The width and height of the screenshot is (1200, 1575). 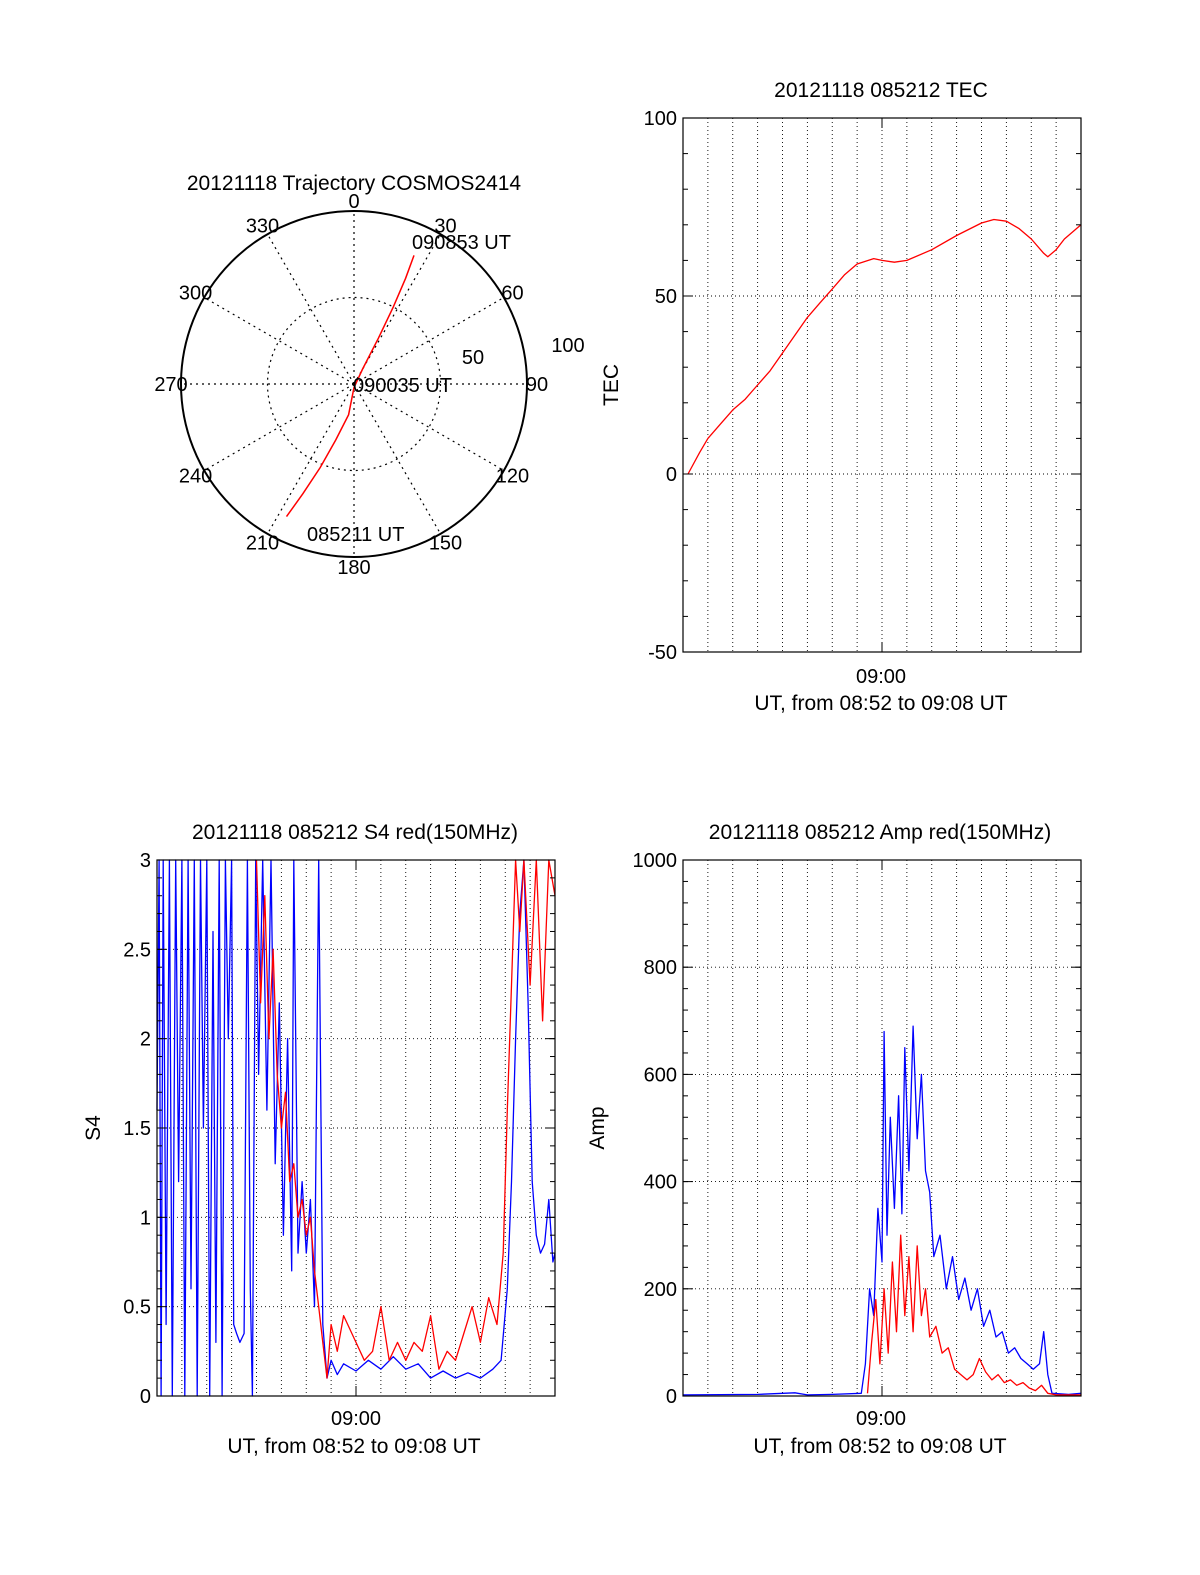 I want to click on azimuth-label-210: 210, so click(x=262, y=543).